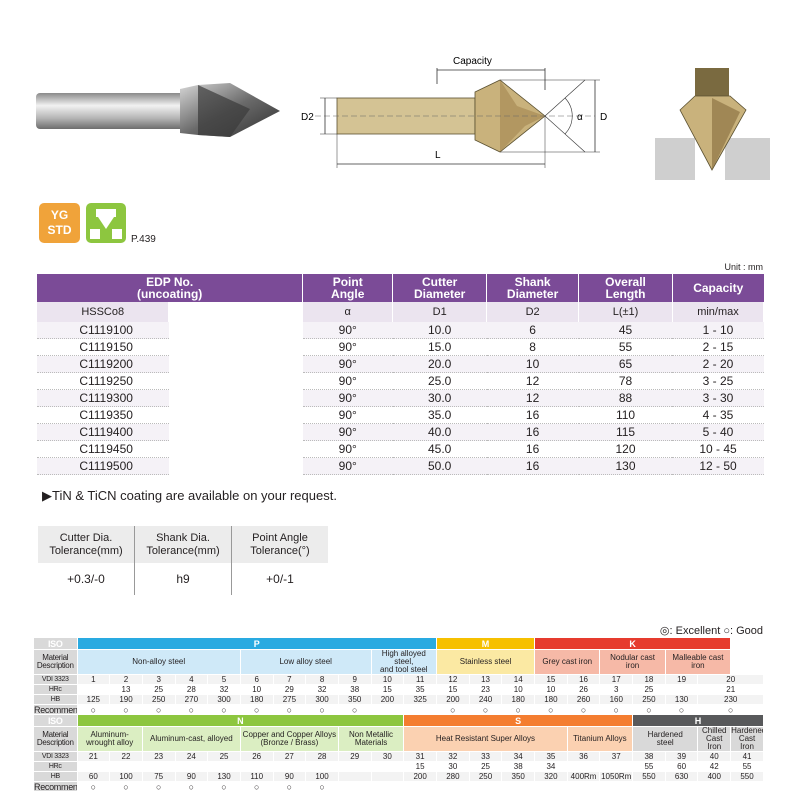  Describe the element at coordinates (625, 432) in the screenshot. I see `cell-overall: 115` at that location.